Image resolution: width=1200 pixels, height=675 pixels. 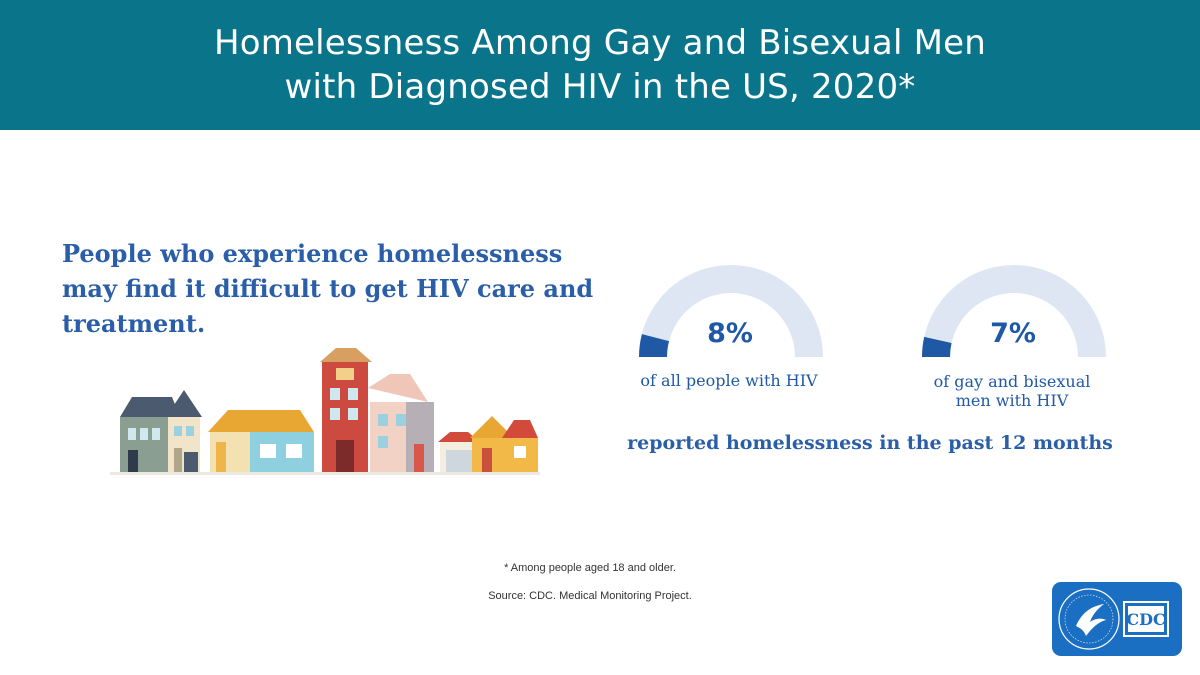 What do you see at coordinates (1145, 619) in the screenshot?
I see `cdc-logo-text: CDC` at bounding box center [1145, 619].